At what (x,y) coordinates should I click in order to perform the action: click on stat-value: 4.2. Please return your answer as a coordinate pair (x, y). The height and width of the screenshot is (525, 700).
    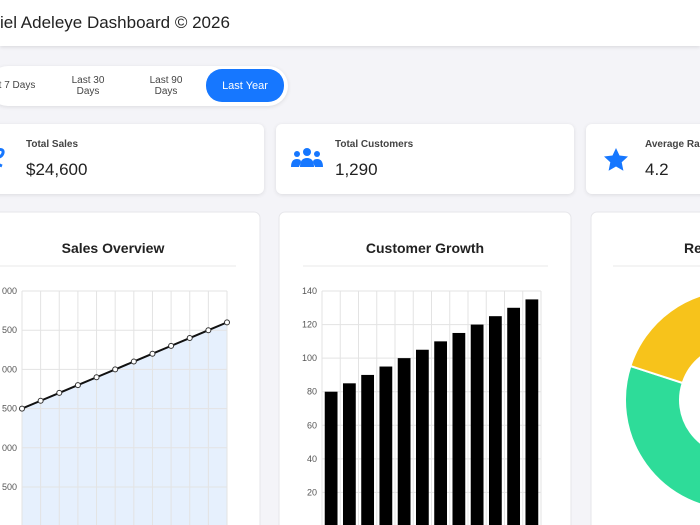
    Looking at the image, I should click on (657, 169).